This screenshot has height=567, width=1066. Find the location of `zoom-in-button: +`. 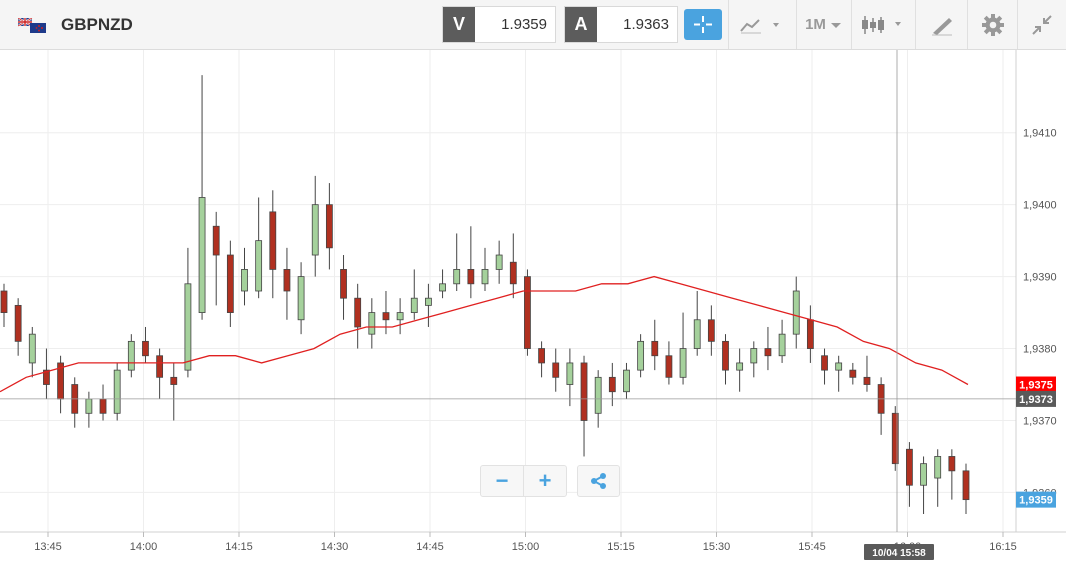

zoom-in-button: + is located at coordinates (545, 480).